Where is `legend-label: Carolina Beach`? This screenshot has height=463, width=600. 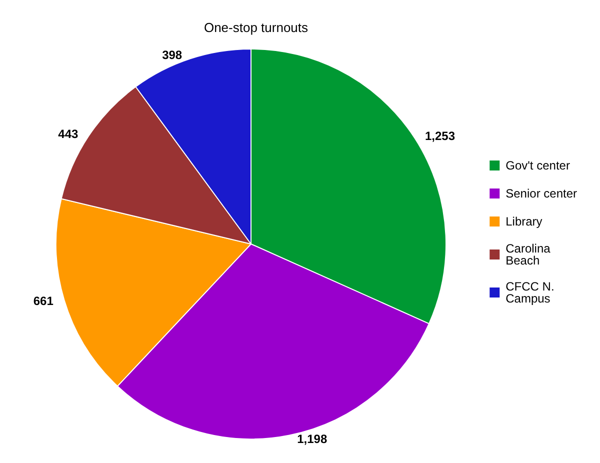 legend-label: Carolina Beach is located at coordinates (530, 255).